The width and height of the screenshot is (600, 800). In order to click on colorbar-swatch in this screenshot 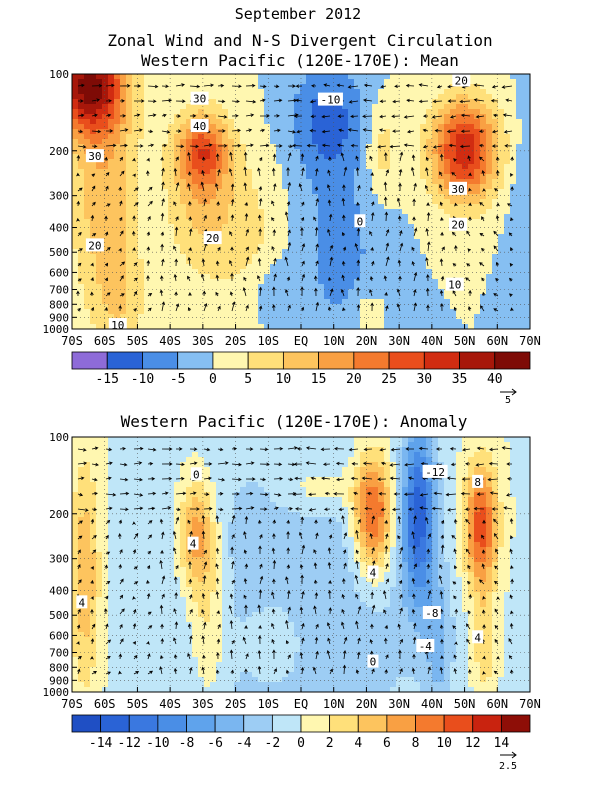, I will do `click(124, 360)`.